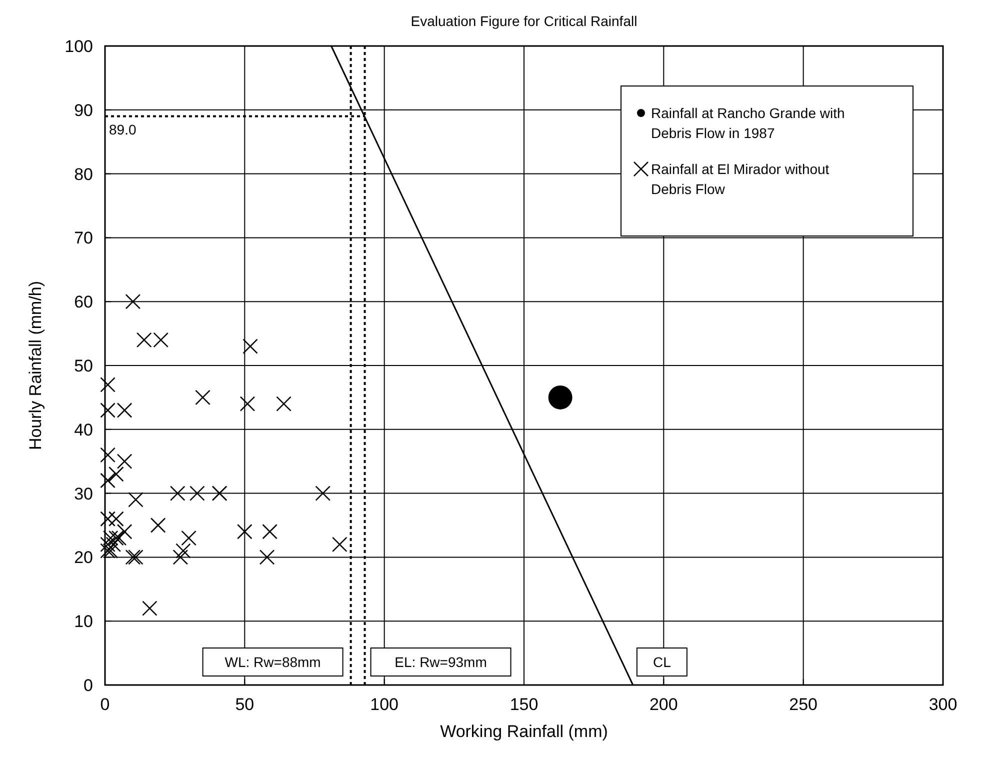 Image resolution: width=993 pixels, height=765 pixels. I want to click on y-tick-label: 60, so click(83, 302).